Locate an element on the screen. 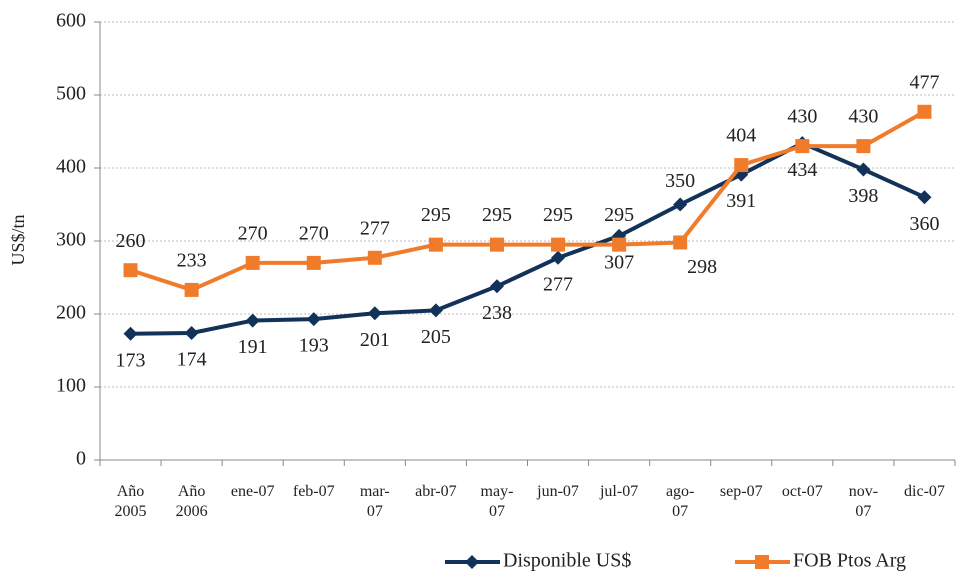 Image resolution: width=972 pixels, height=573 pixels. x-tick-label: abr-07 is located at coordinates (436, 491).